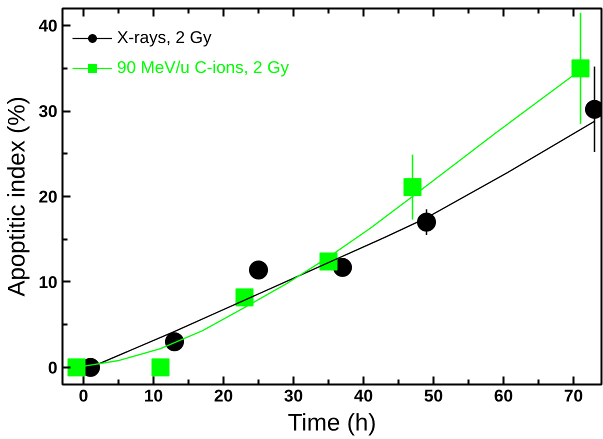 The image size is (603, 439). Describe the element at coordinates (433, 396) in the screenshot. I see `x-tick-label: 50` at that location.